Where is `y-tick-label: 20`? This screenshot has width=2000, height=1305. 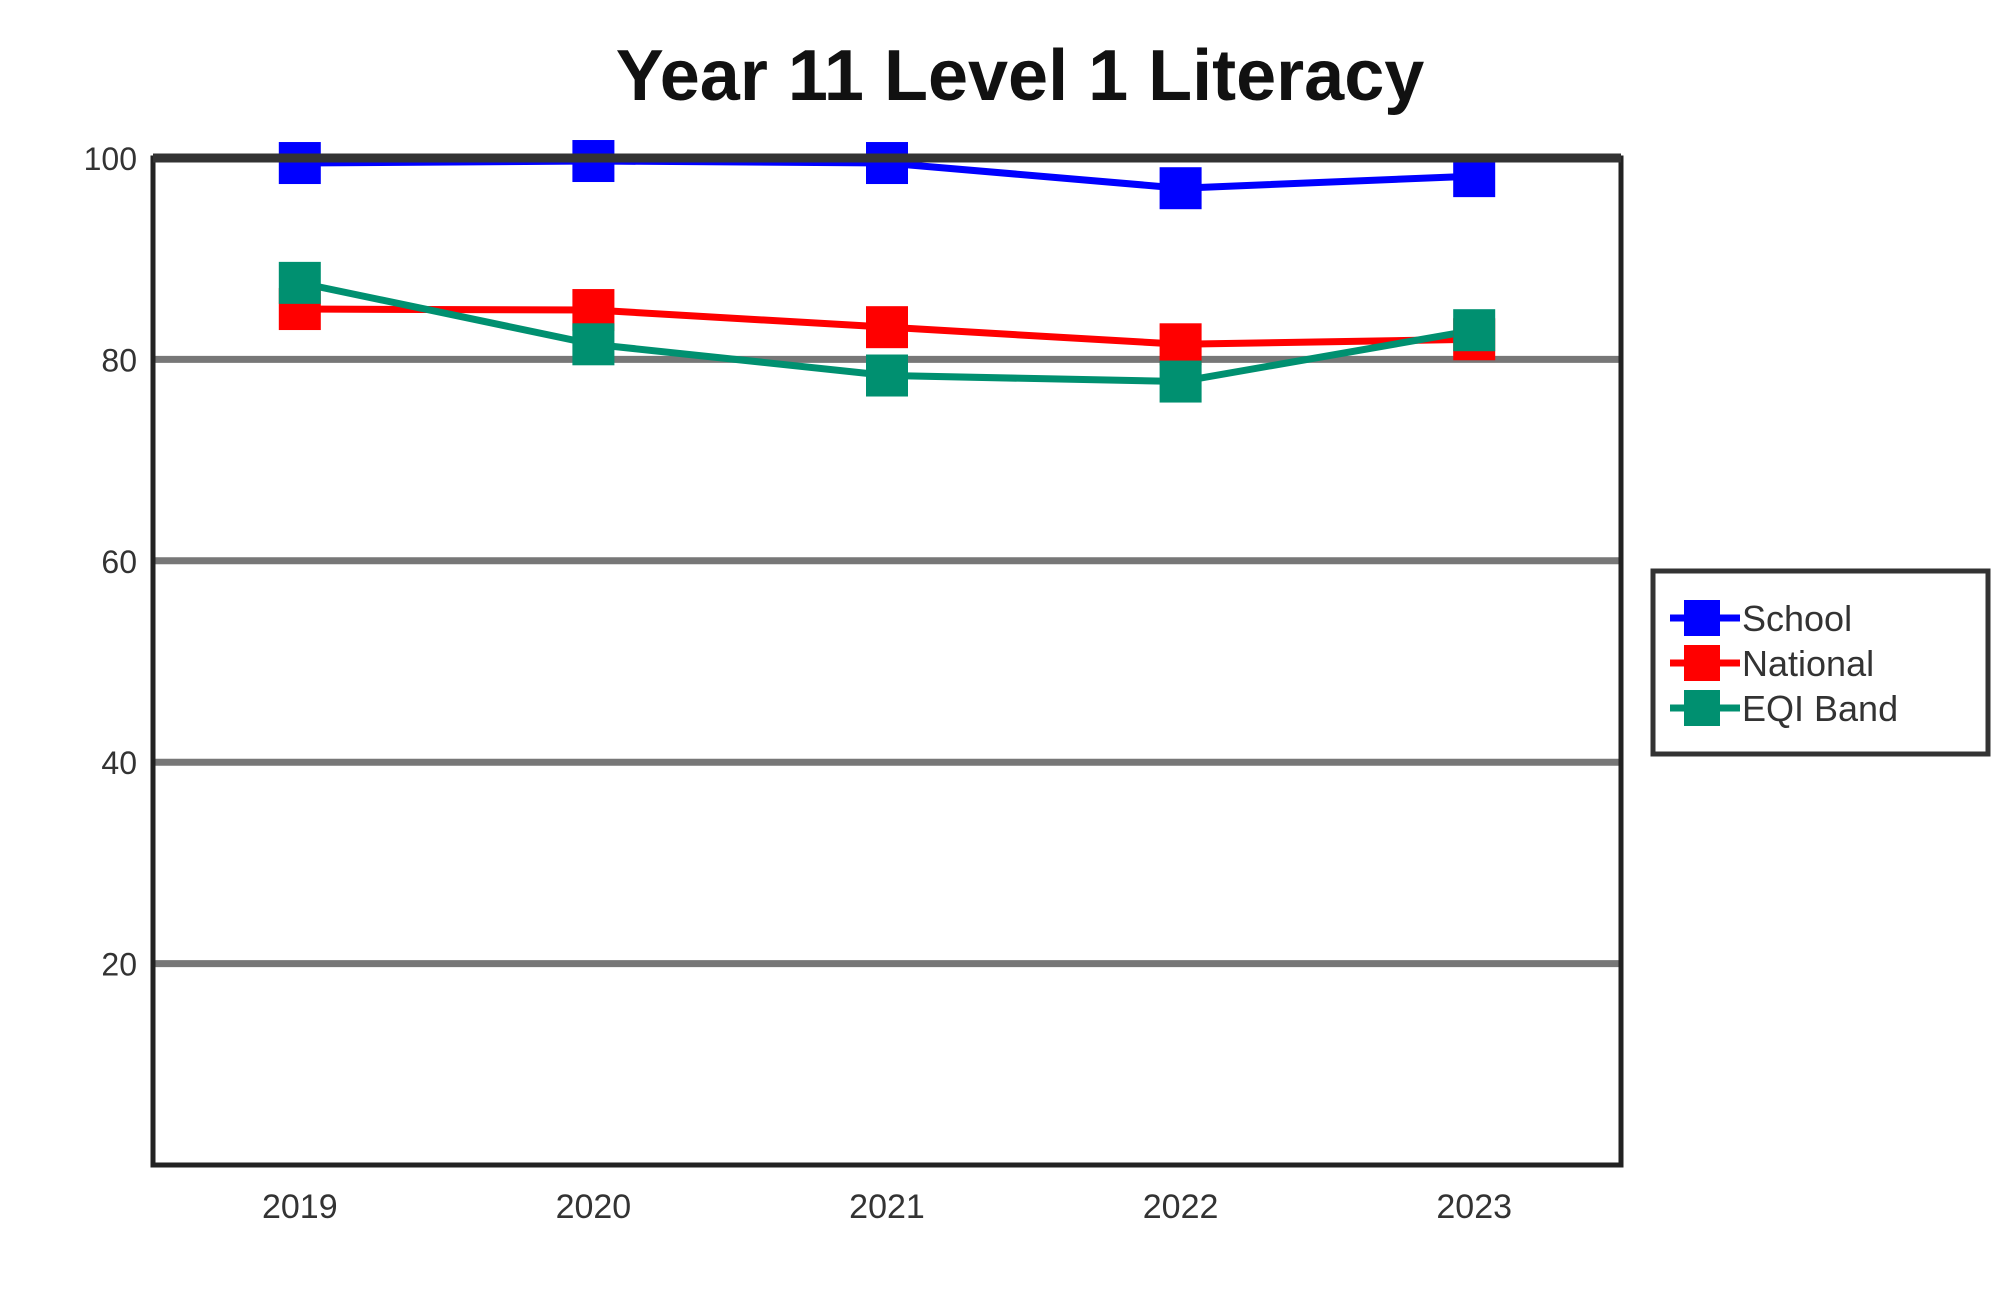
y-tick-label: 20 is located at coordinates (119, 965).